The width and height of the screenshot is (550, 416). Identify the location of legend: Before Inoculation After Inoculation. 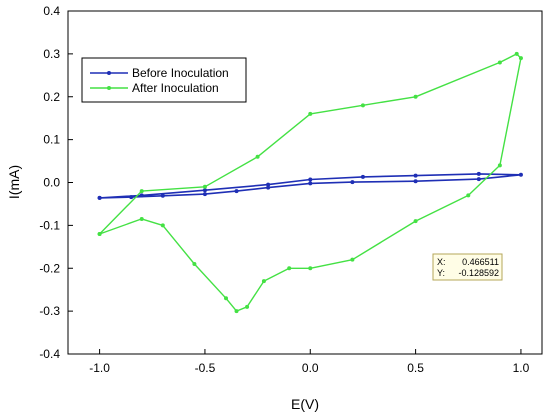
(164, 80).